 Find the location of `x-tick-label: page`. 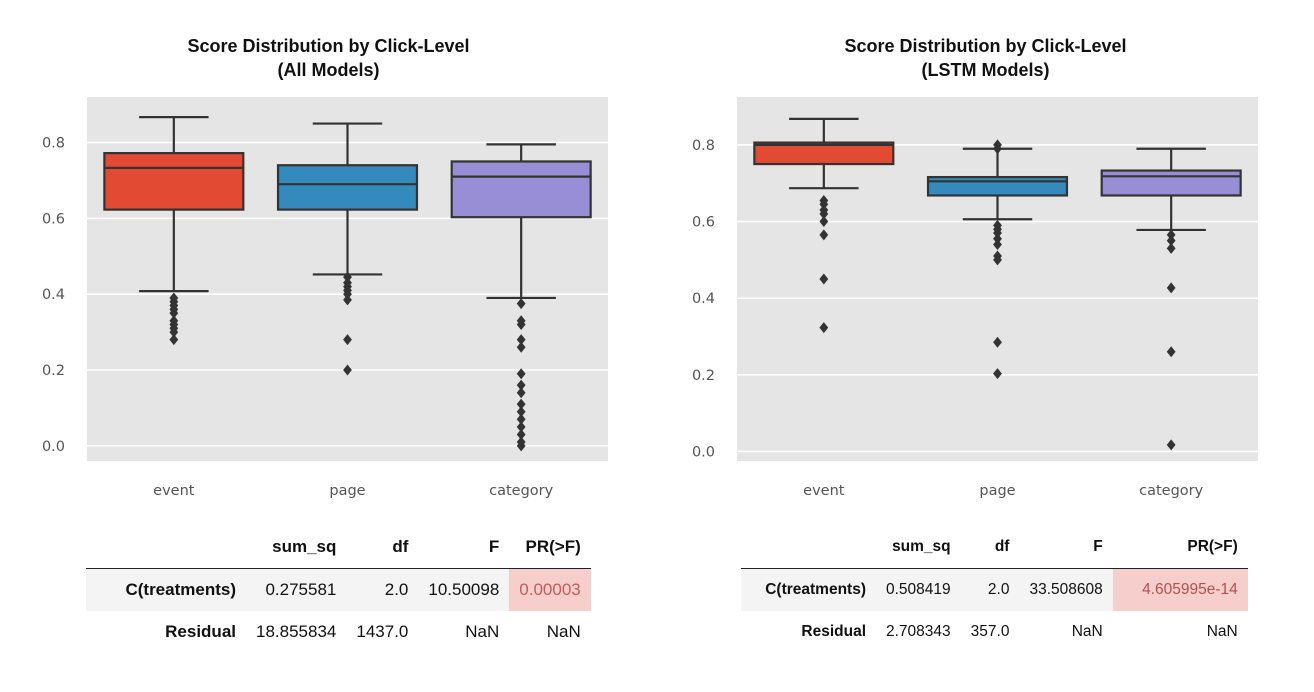

x-tick-label: page is located at coordinates (347, 491).